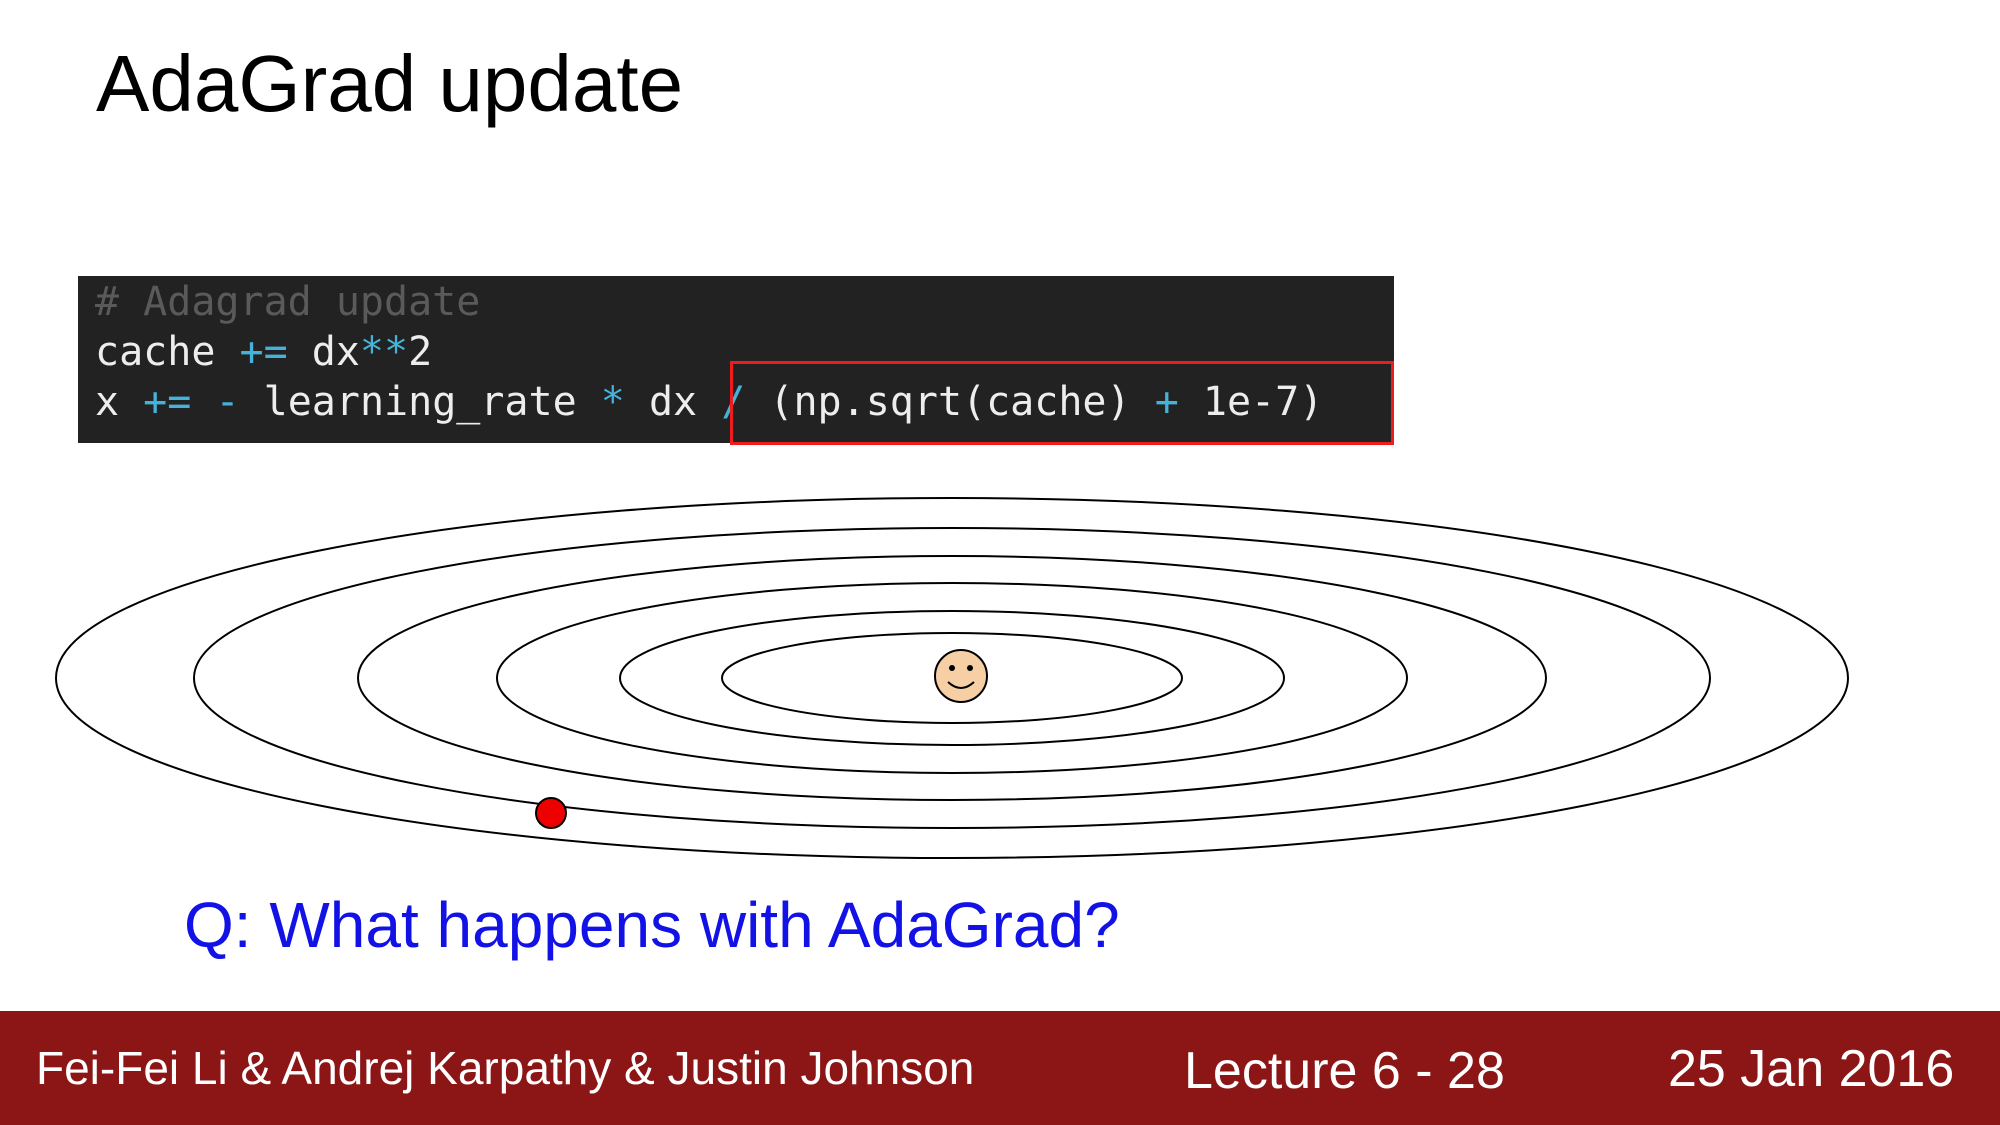 This screenshot has width=2000, height=1125. I want to click on code-operator: *, so click(612, 402).